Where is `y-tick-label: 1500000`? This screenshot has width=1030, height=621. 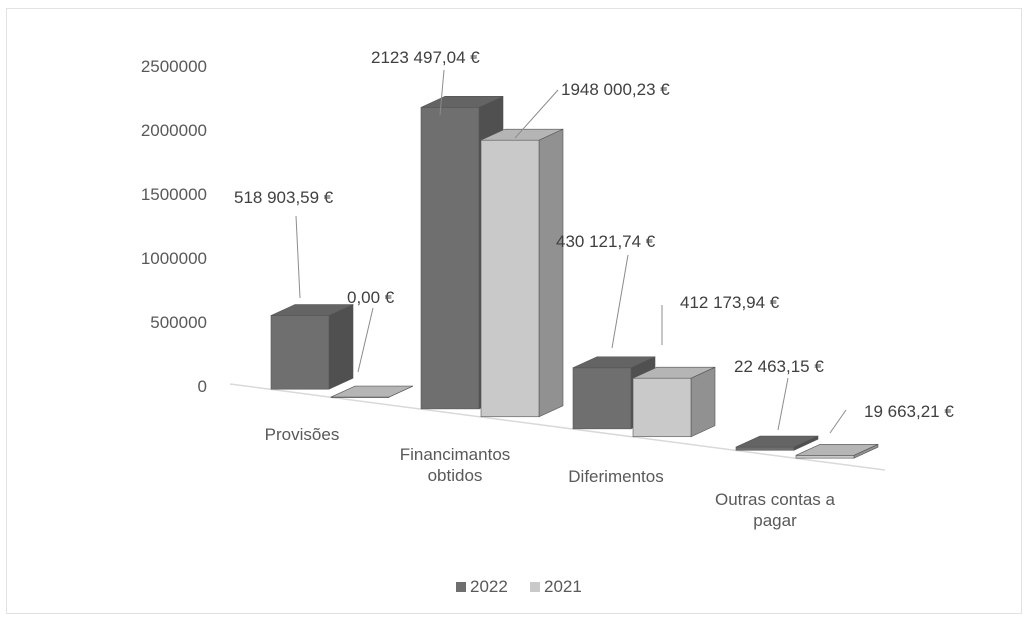 y-tick-label: 1500000 is located at coordinates (174, 194).